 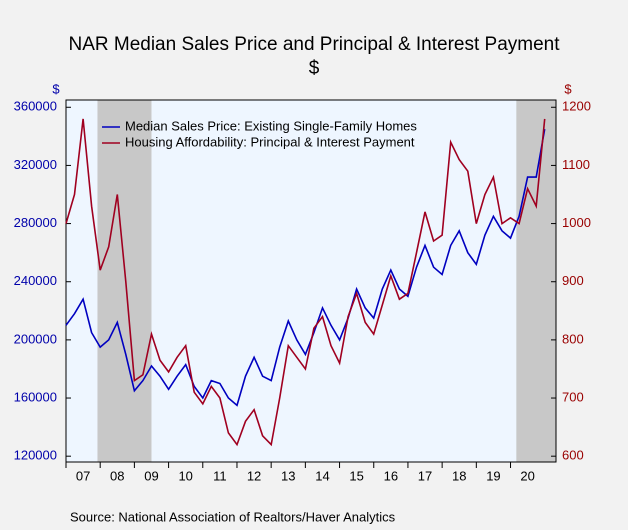 I want to click on y-tick-label: 200000, so click(x=35, y=338).